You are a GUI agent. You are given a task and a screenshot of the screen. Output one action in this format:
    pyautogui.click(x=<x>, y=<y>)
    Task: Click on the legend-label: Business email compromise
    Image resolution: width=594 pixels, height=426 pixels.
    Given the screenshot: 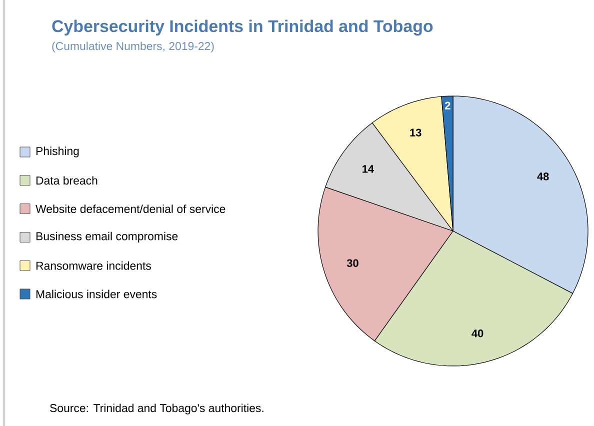 What is the action you would take?
    pyautogui.click(x=107, y=237)
    